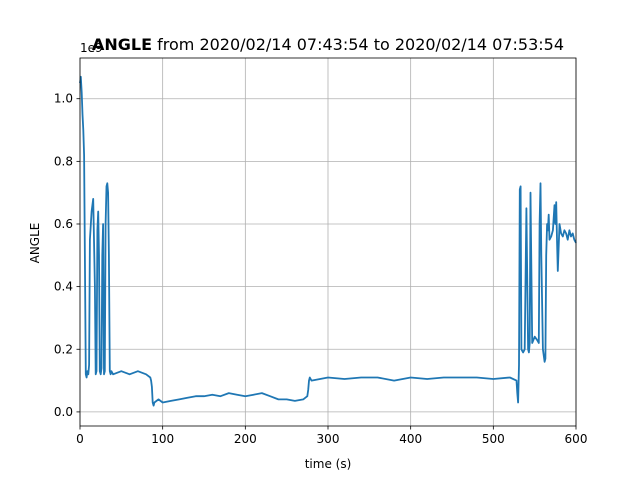 This screenshot has height=484, width=640. I want to click on x-tick-label: 600, so click(576, 439).